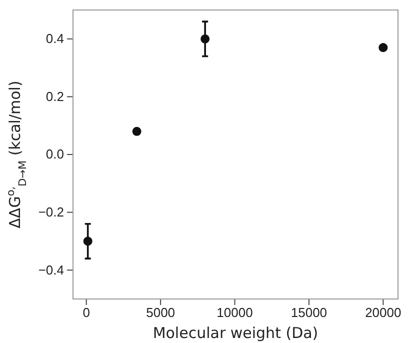 The width and height of the screenshot is (420, 343). Describe the element at coordinates (51, 212) in the screenshot. I see `y-tick-label: −0.2` at that location.